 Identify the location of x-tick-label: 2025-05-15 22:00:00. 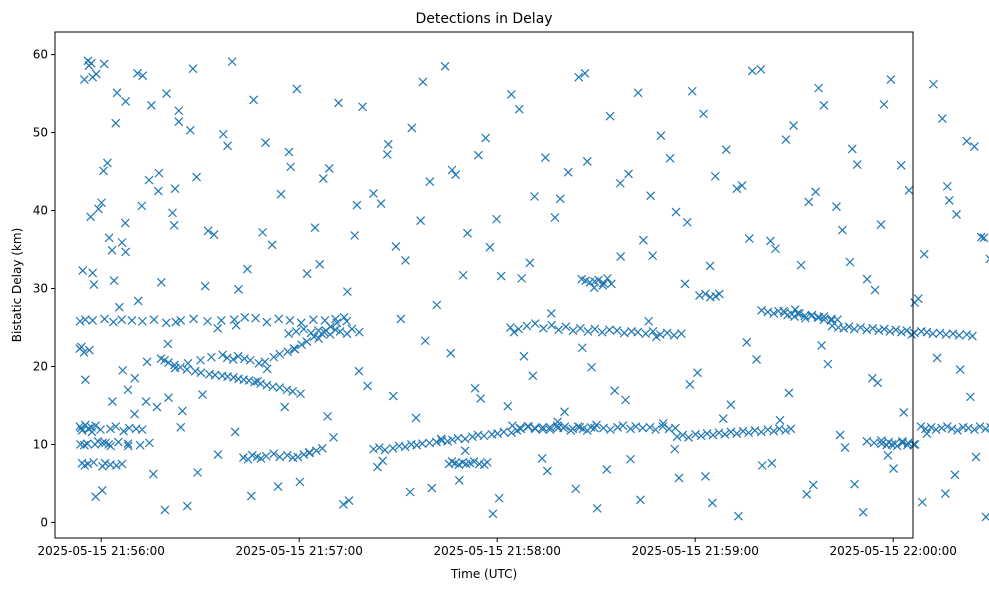
(892, 551).